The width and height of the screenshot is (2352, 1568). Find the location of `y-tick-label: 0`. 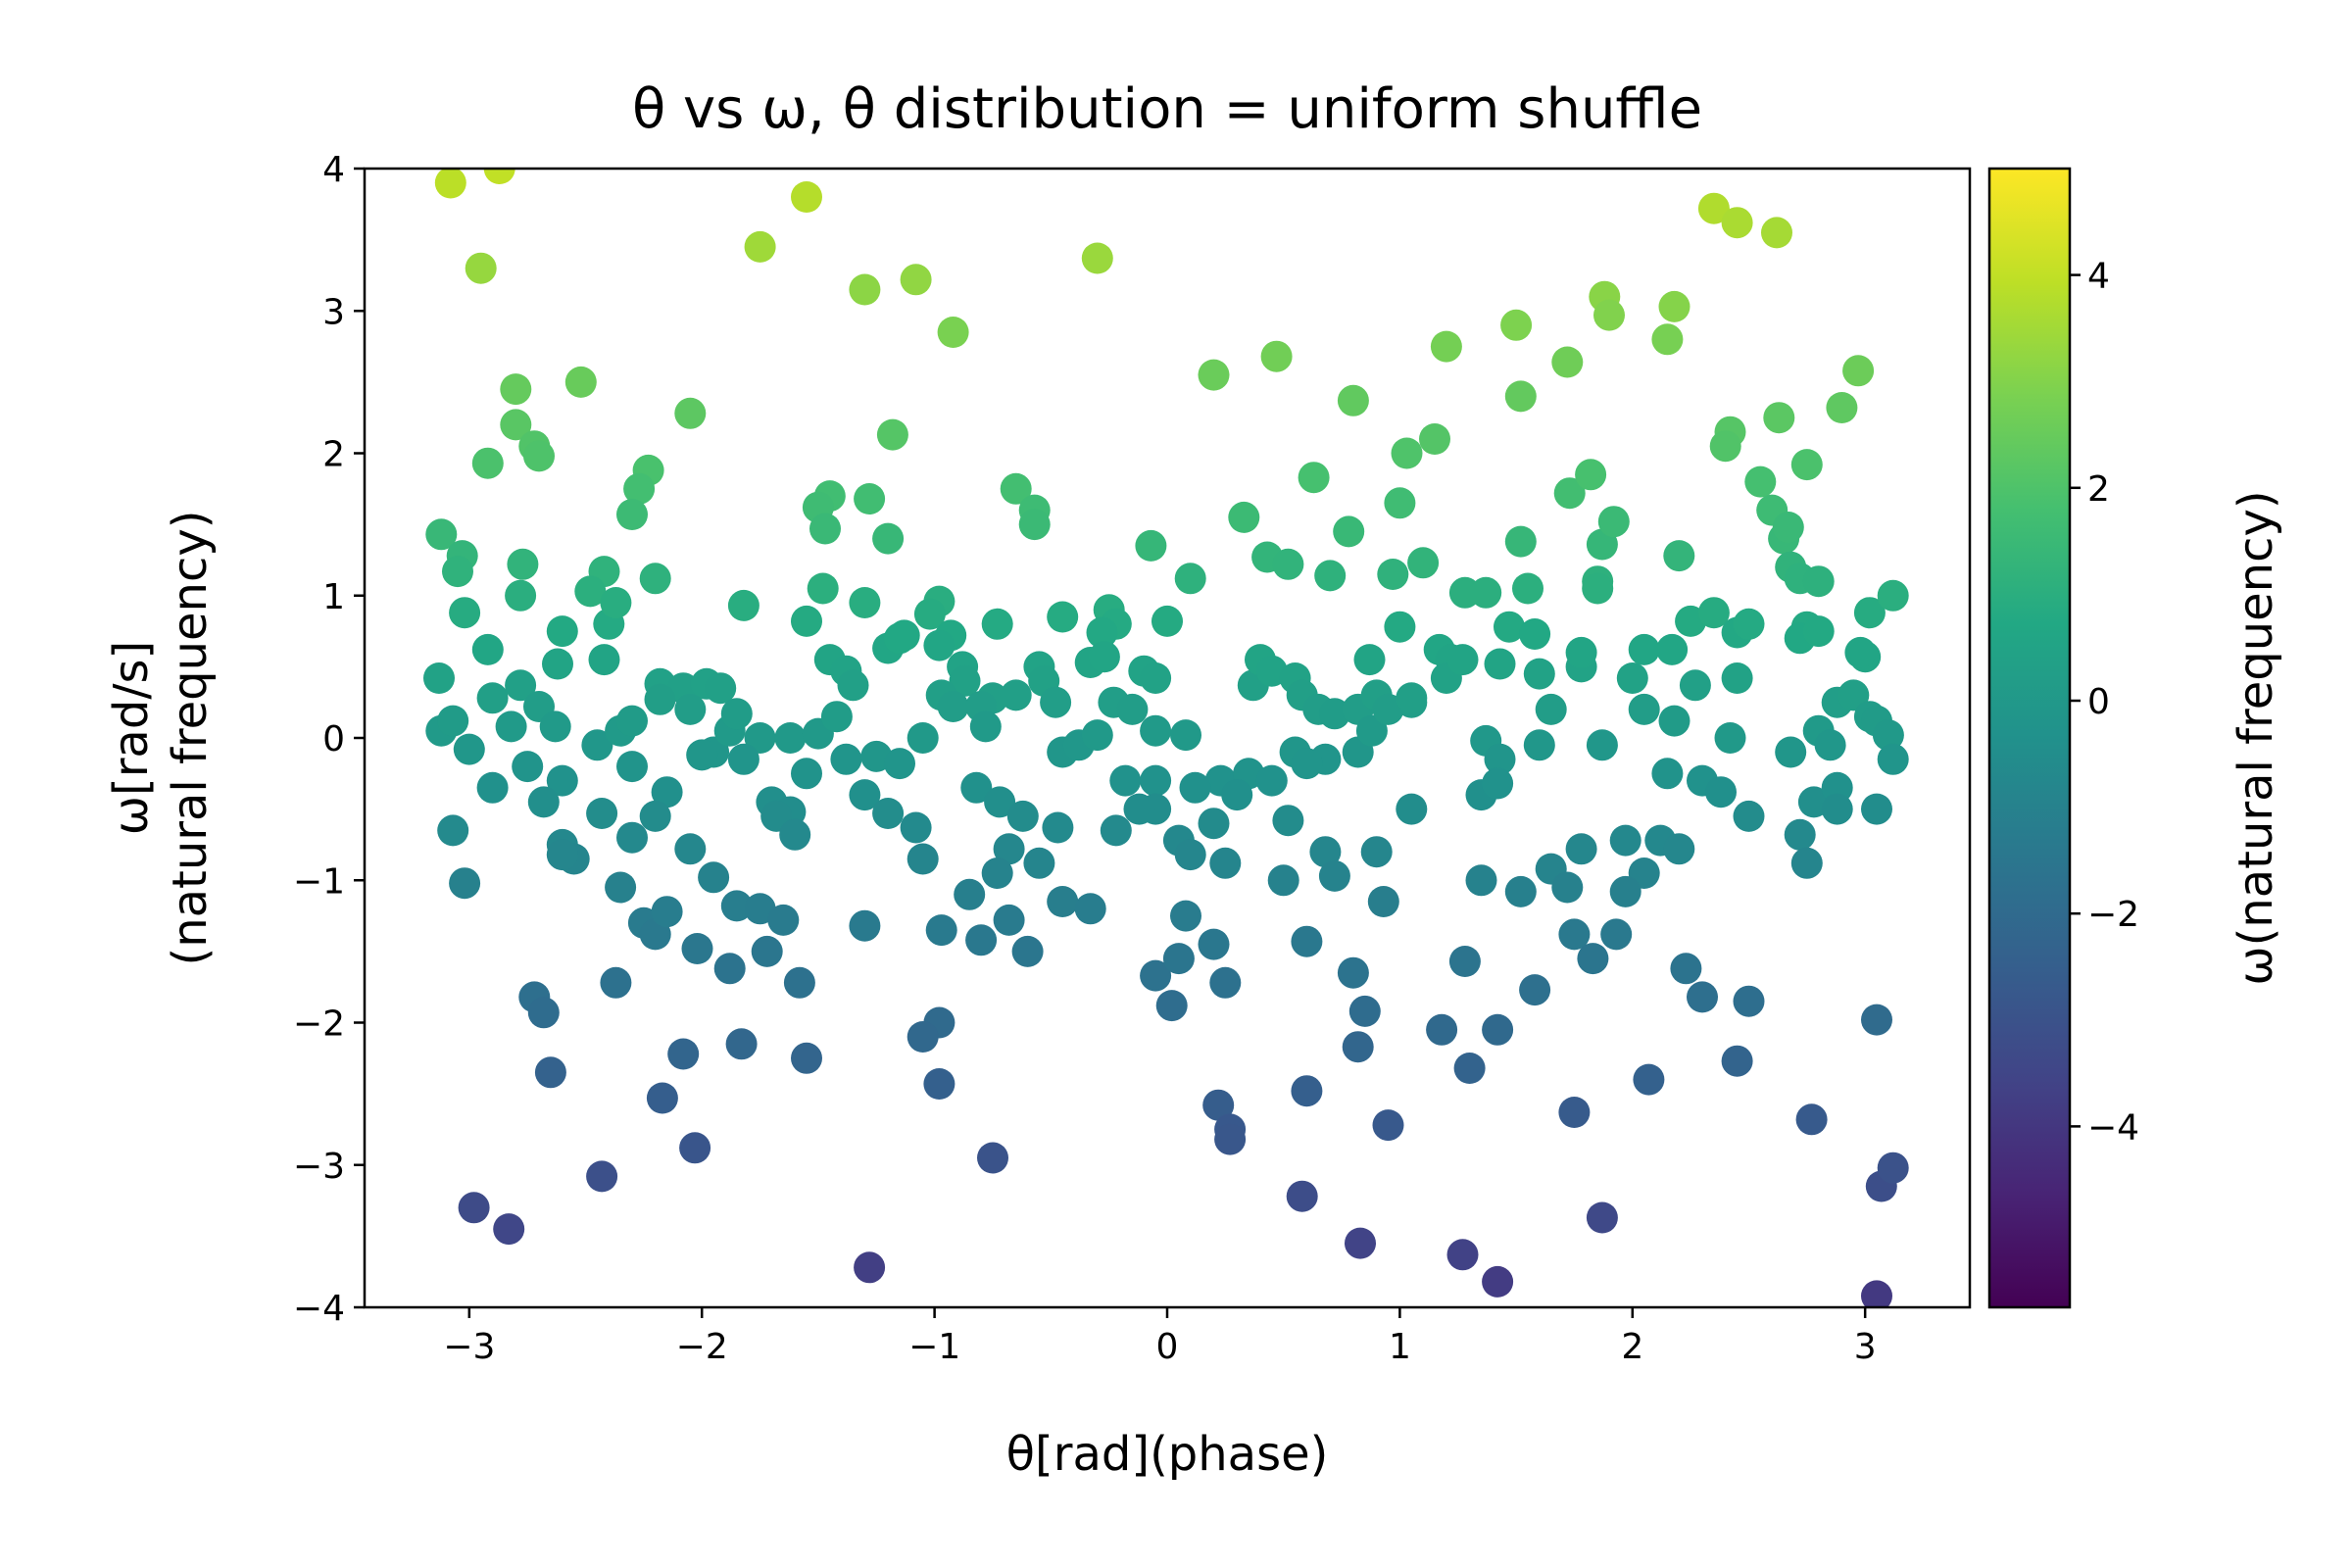

y-tick-label: 0 is located at coordinates (333, 739).